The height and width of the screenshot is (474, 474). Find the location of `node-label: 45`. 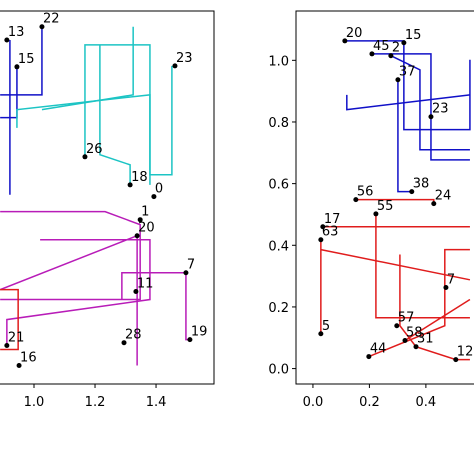

node-label: 45 is located at coordinates (381, 46).